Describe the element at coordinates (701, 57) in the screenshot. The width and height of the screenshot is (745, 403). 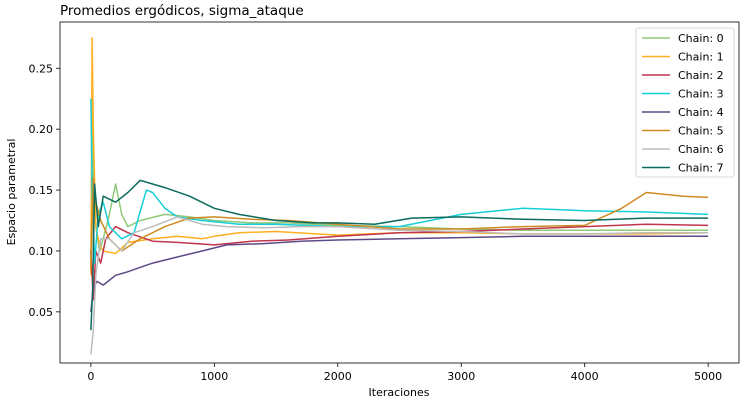
I see `legend-label: Chain: 1` at that location.